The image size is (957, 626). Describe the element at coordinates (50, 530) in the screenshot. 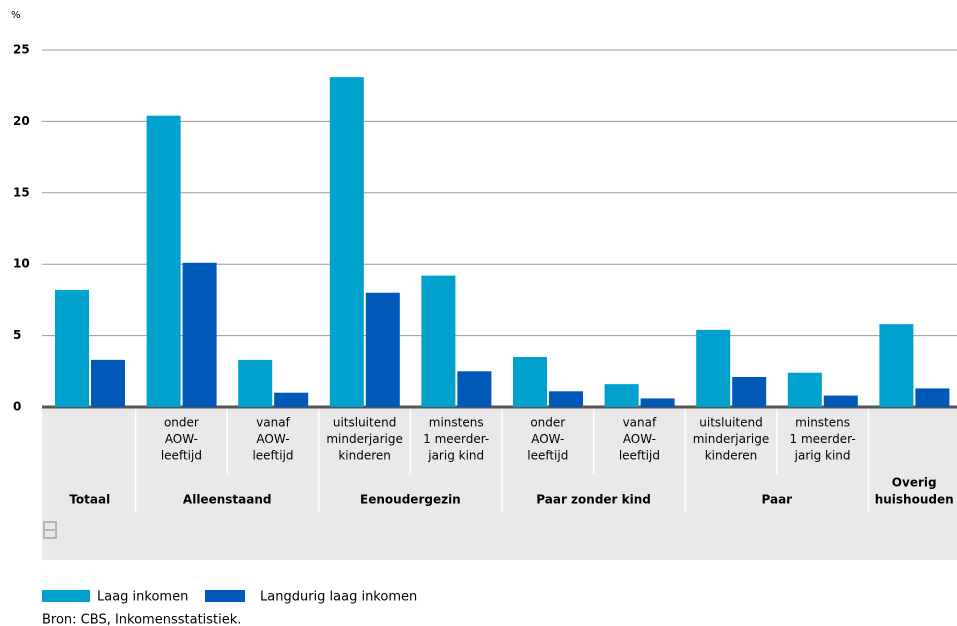

I see `cbs-logo` at that location.